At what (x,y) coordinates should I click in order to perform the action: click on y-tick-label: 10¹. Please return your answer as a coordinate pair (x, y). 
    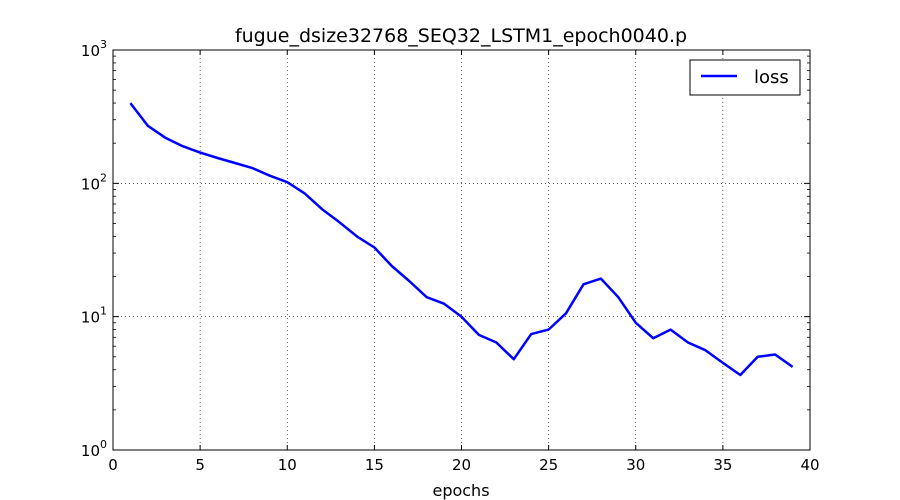
    Looking at the image, I should click on (94, 316).